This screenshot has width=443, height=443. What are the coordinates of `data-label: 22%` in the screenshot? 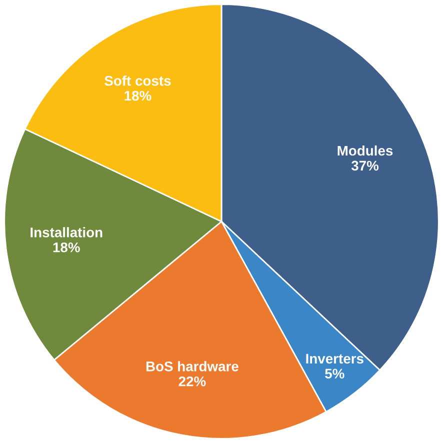 It's located at (192, 381).